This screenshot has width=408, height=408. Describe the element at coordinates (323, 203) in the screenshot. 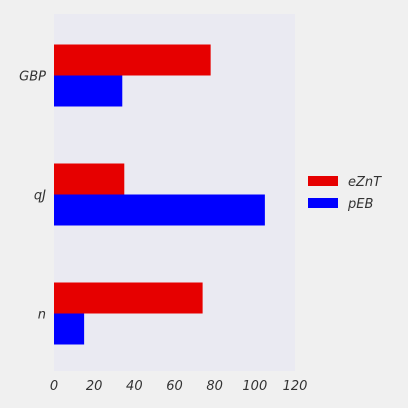

I see `legend-swatch-pEB` at that location.